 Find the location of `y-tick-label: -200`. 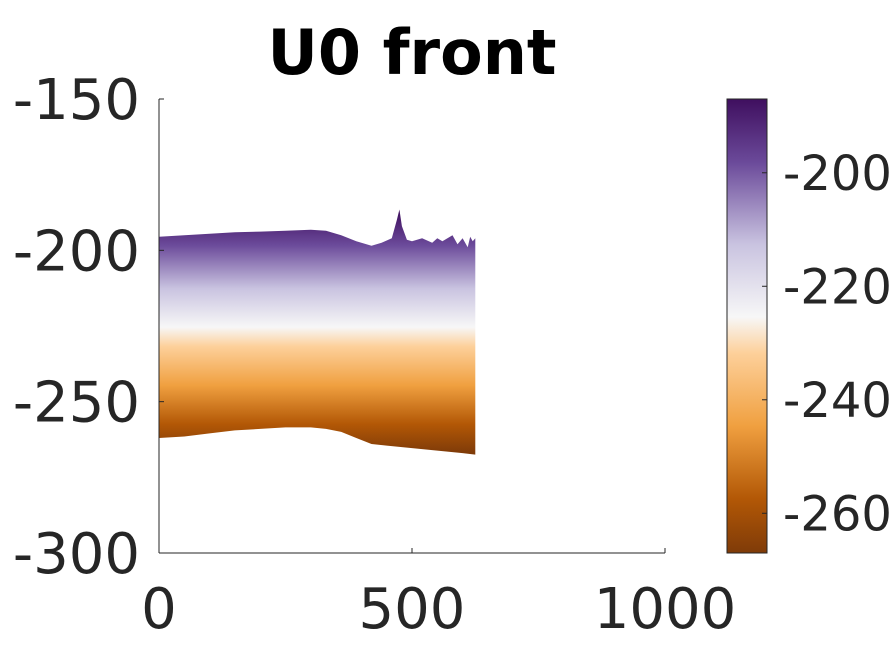

y-tick-label: -200 is located at coordinates (76, 251).